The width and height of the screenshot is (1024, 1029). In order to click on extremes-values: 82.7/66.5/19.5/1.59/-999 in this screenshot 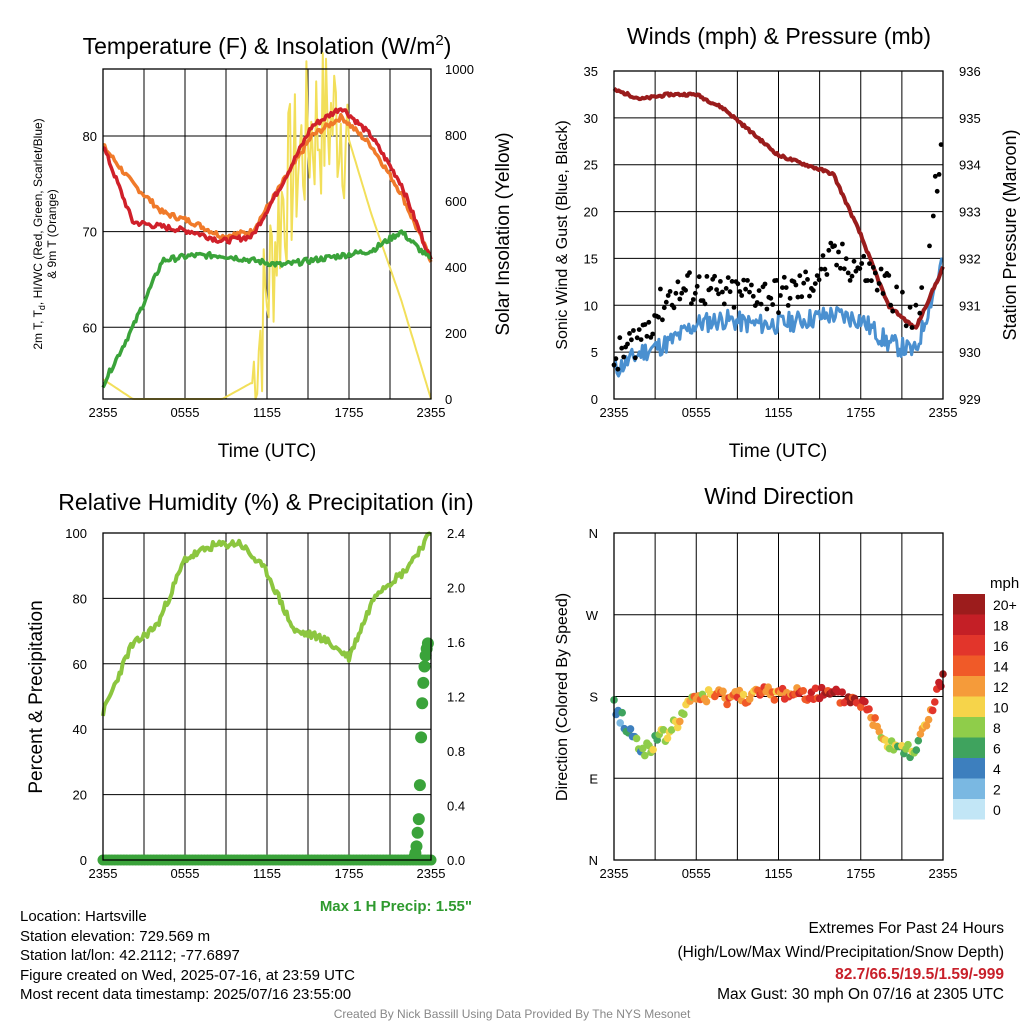, I will do `click(919, 974)`.